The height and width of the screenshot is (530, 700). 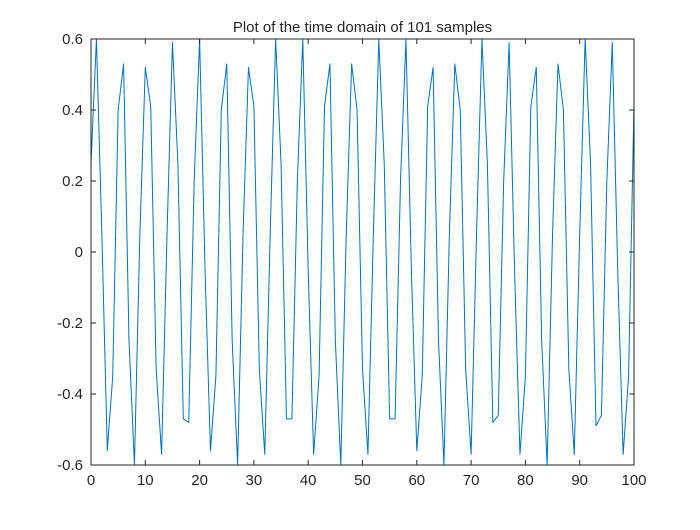 What do you see at coordinates (70, 394) in the screenshot?
I see `y-tick-label: -0.4` at bounding box center [70, 394].